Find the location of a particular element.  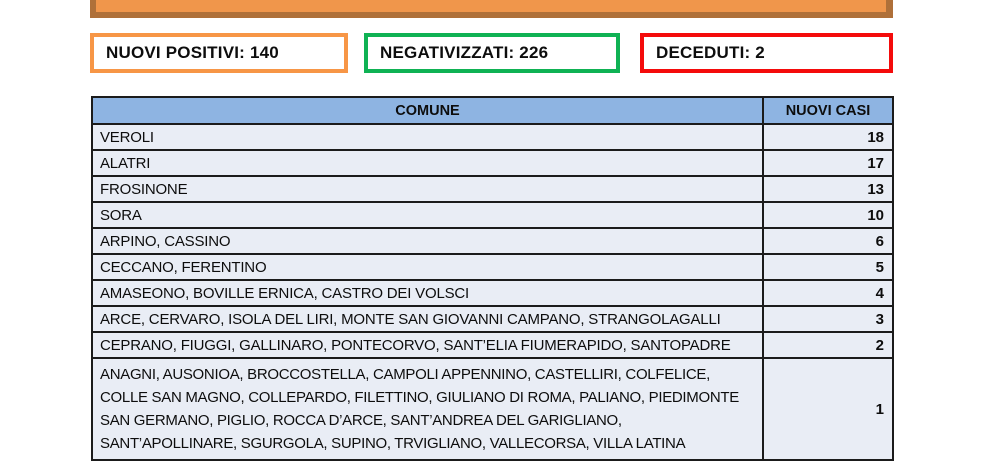

value-cell: 13 is located at coordinates (828, 189).